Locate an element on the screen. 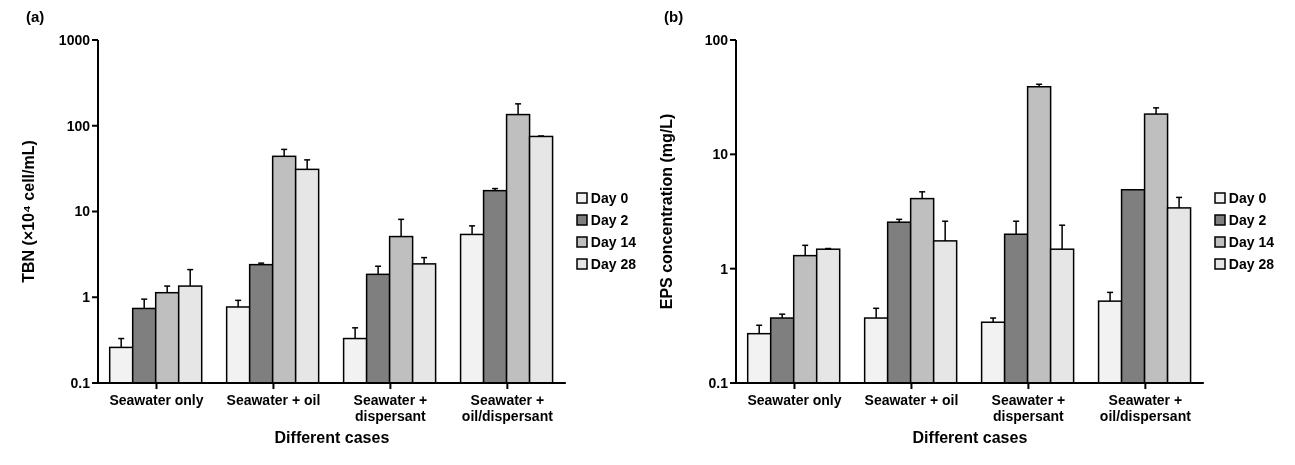 The width and height of the screenshot is (1295, 465). y-axis-title: TBN (×10⁴ cell/mL) is located at coordinates (28, 211).